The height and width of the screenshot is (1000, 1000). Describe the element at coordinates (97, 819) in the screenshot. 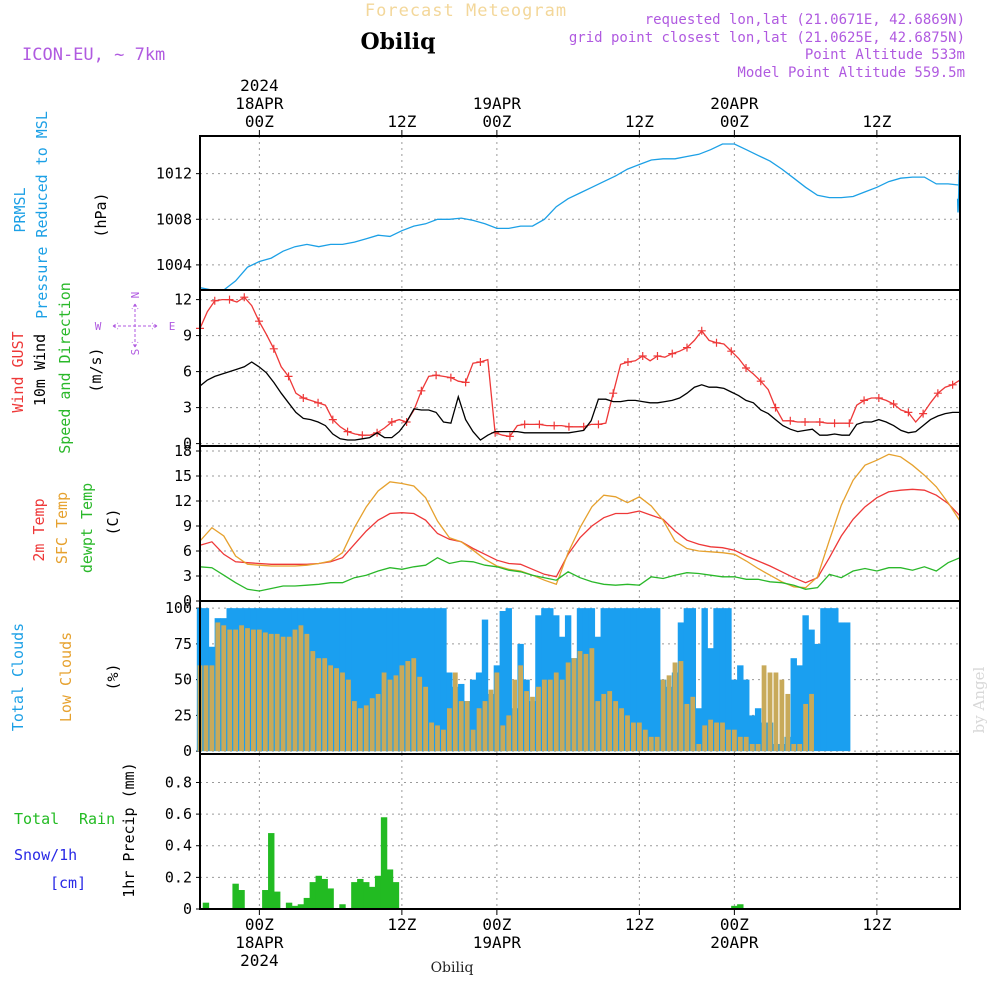

I see `rain-label: Rain` at that location.